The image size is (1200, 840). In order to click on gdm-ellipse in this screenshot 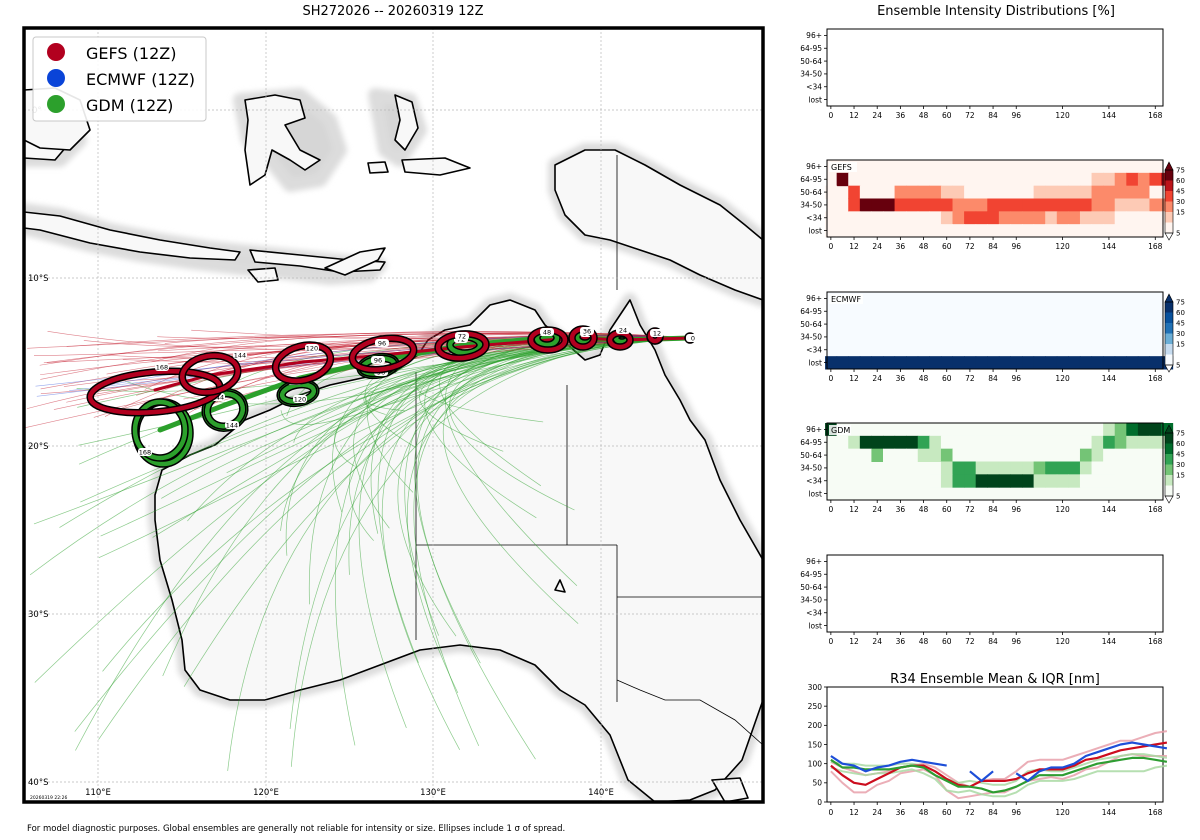, I will do `click(160, 430)`.